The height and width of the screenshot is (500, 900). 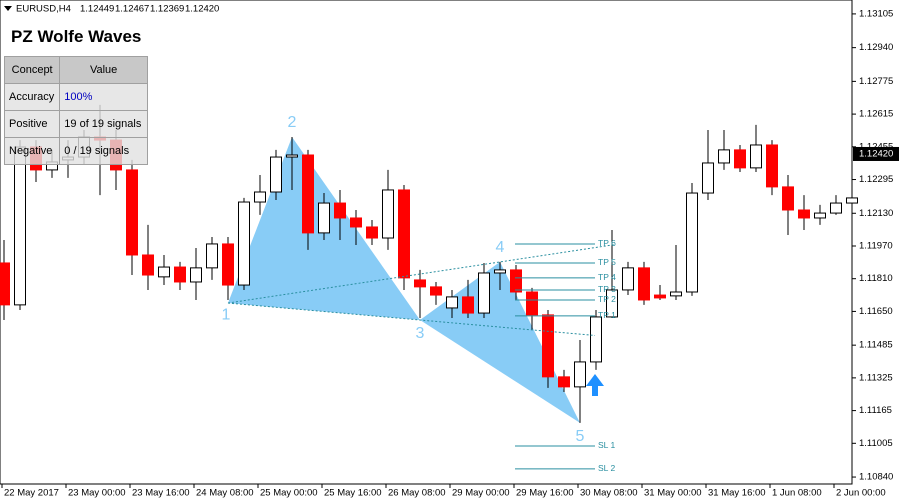 I want to click on x-tick-label: 22 May 2017, so click(x=31, y=493).